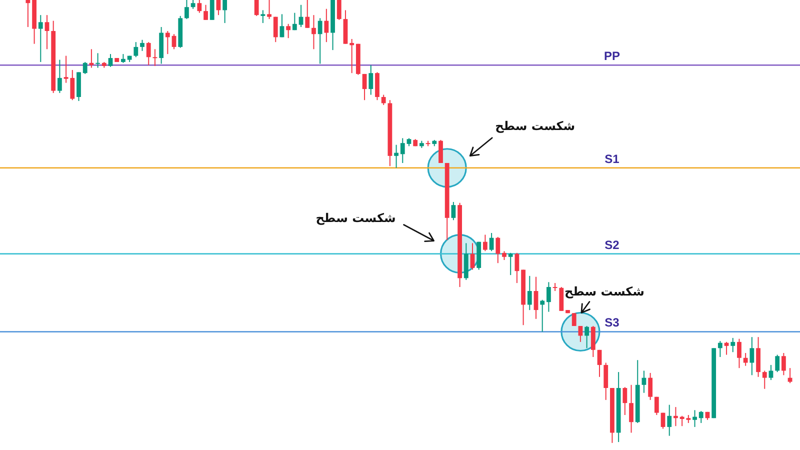 This screenshot has width=800, height=450. I want to click on ref-line-label: PP, so click(612, 56).